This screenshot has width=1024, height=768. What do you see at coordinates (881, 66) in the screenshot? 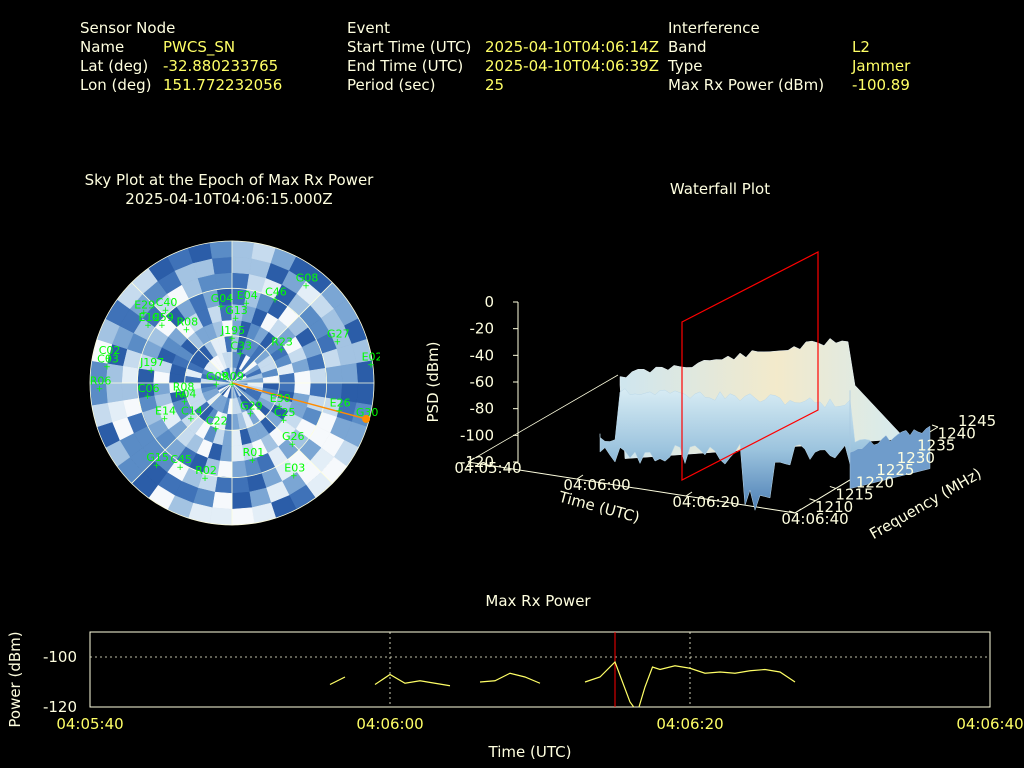
I see `interference-type-value: Jammer` at bounding box center [881, 66].